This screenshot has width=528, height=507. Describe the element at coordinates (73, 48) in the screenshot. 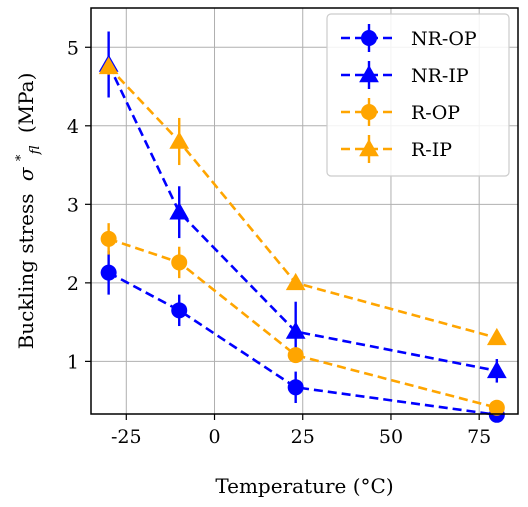

I see `y-tick-label: 5` at that location.